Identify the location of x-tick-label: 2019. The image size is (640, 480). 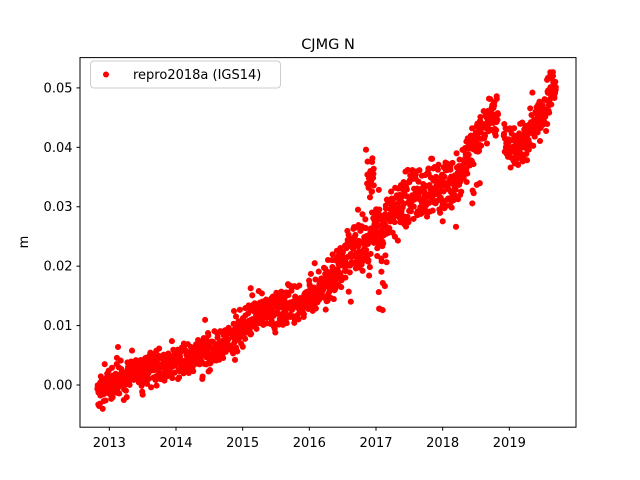
(509, 443).